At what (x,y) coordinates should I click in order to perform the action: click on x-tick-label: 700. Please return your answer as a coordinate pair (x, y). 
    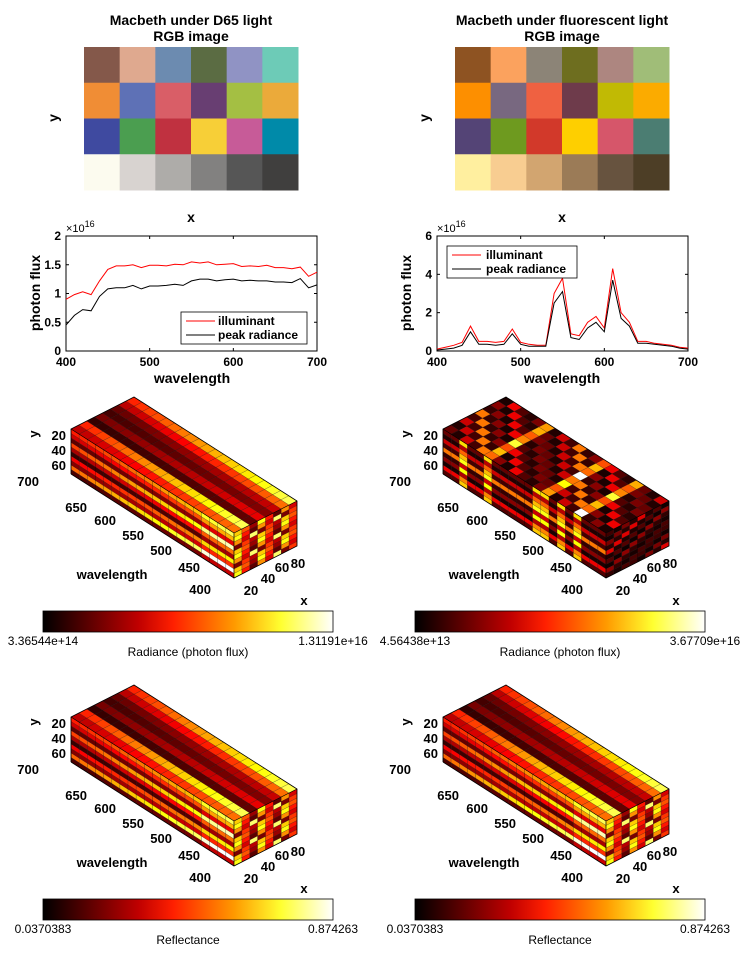
    Looking at the image, I should click on (688, 362).